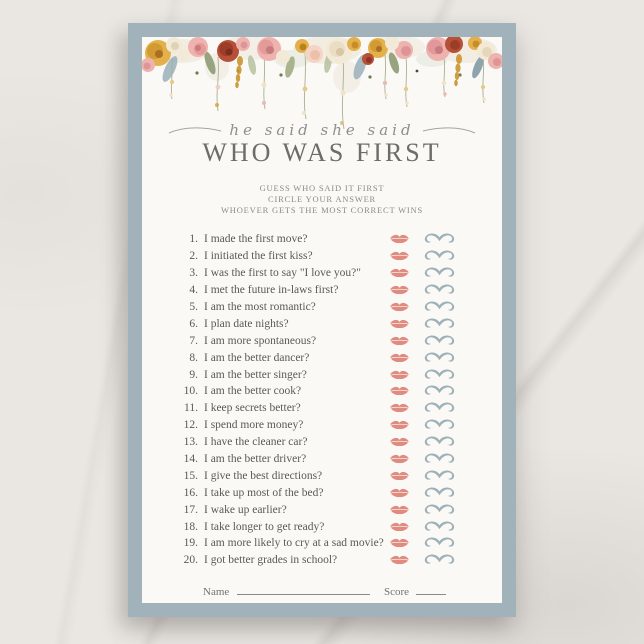 This screenshot has width=644, height=644. Describe the element at coordinates (191, 408) in the screenshot. I see `question-number: 11.` at that location.